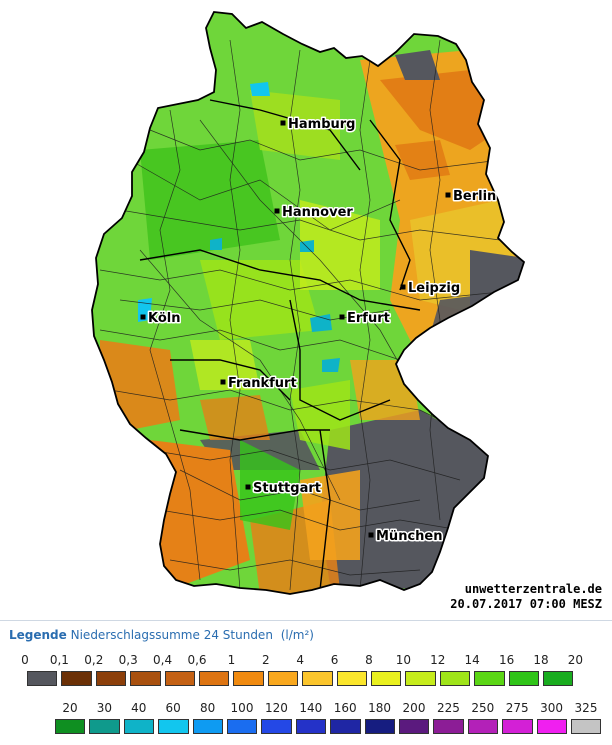 The image size is (612, 745). I want to click on legend-tick-label: 0, so click(25, 660).